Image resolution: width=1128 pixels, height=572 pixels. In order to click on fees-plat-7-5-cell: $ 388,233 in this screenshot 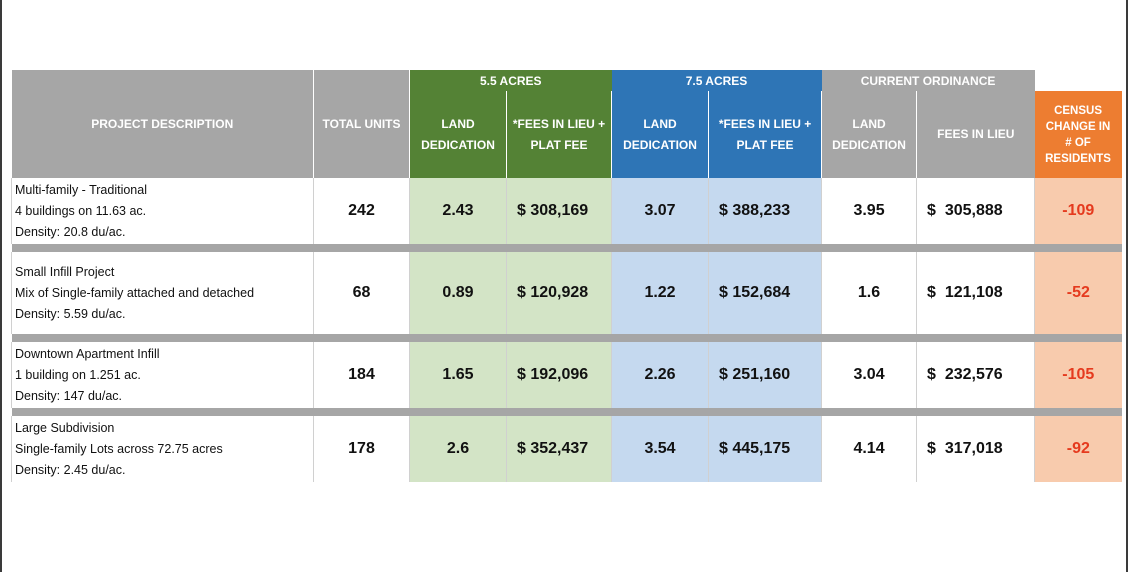, I will do `click(765, 211)`.